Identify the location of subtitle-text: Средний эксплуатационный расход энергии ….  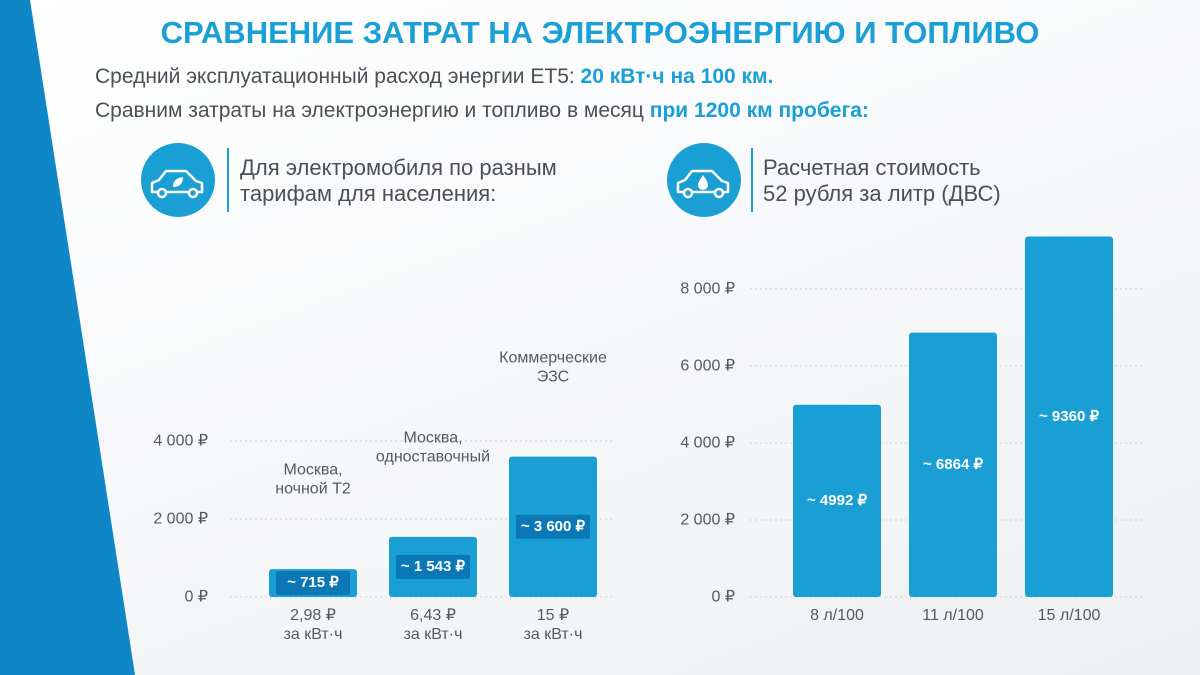
(338, 76).